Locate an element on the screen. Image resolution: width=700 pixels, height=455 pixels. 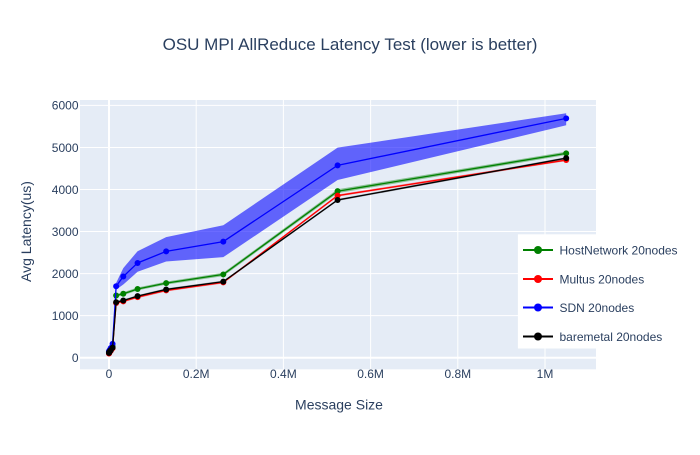
svg-text: baremetal 20nodes is located at coordinates (611, 337).